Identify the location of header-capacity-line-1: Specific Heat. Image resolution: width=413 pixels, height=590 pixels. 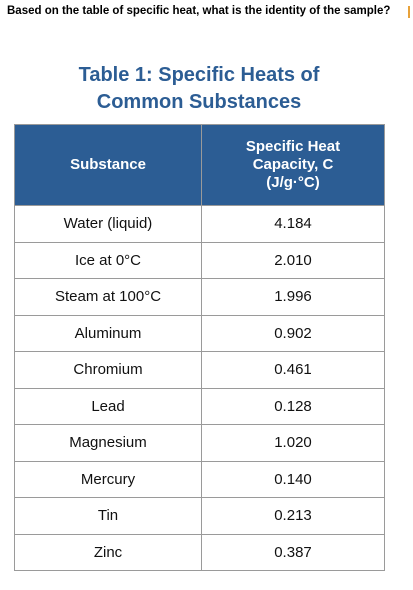
(293, 146).